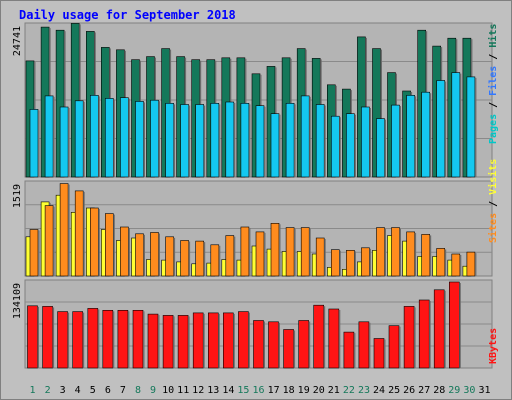  Describe the element at coordinates (424, 390) in the screenshot. I see `x-tick-label-27: 27` at that location.